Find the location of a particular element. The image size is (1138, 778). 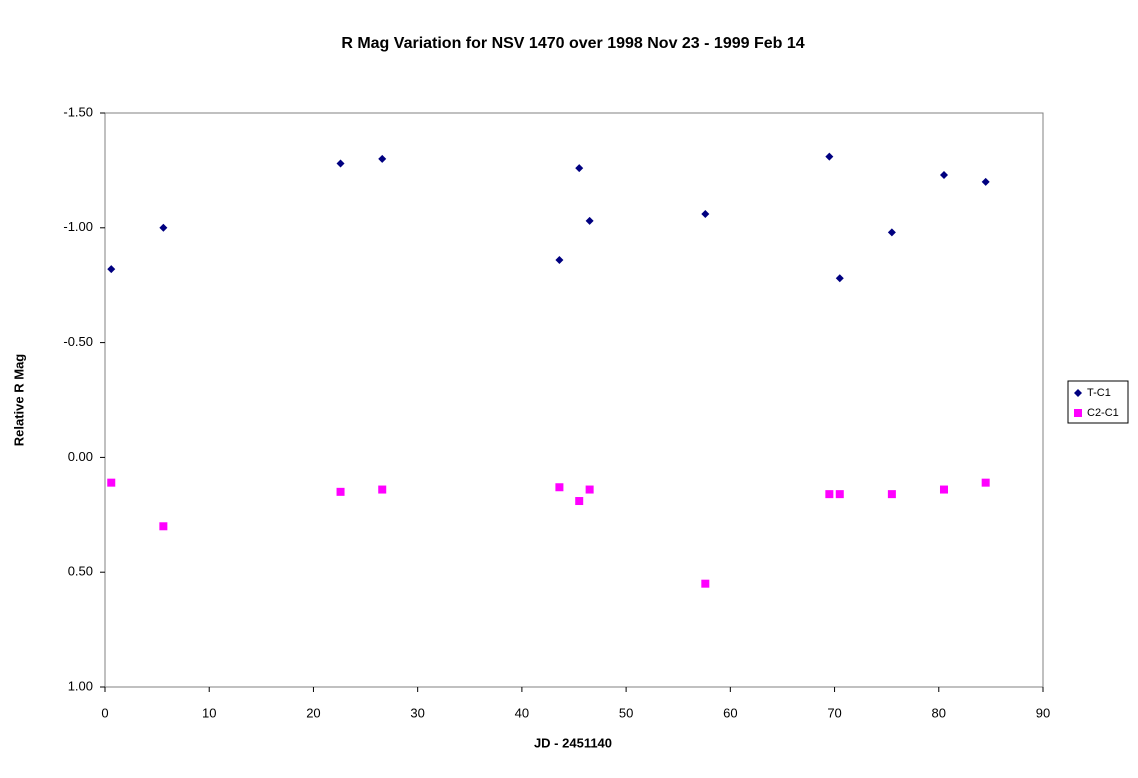

y-tick-label: 1.00 is located at coordinates (80, 685).